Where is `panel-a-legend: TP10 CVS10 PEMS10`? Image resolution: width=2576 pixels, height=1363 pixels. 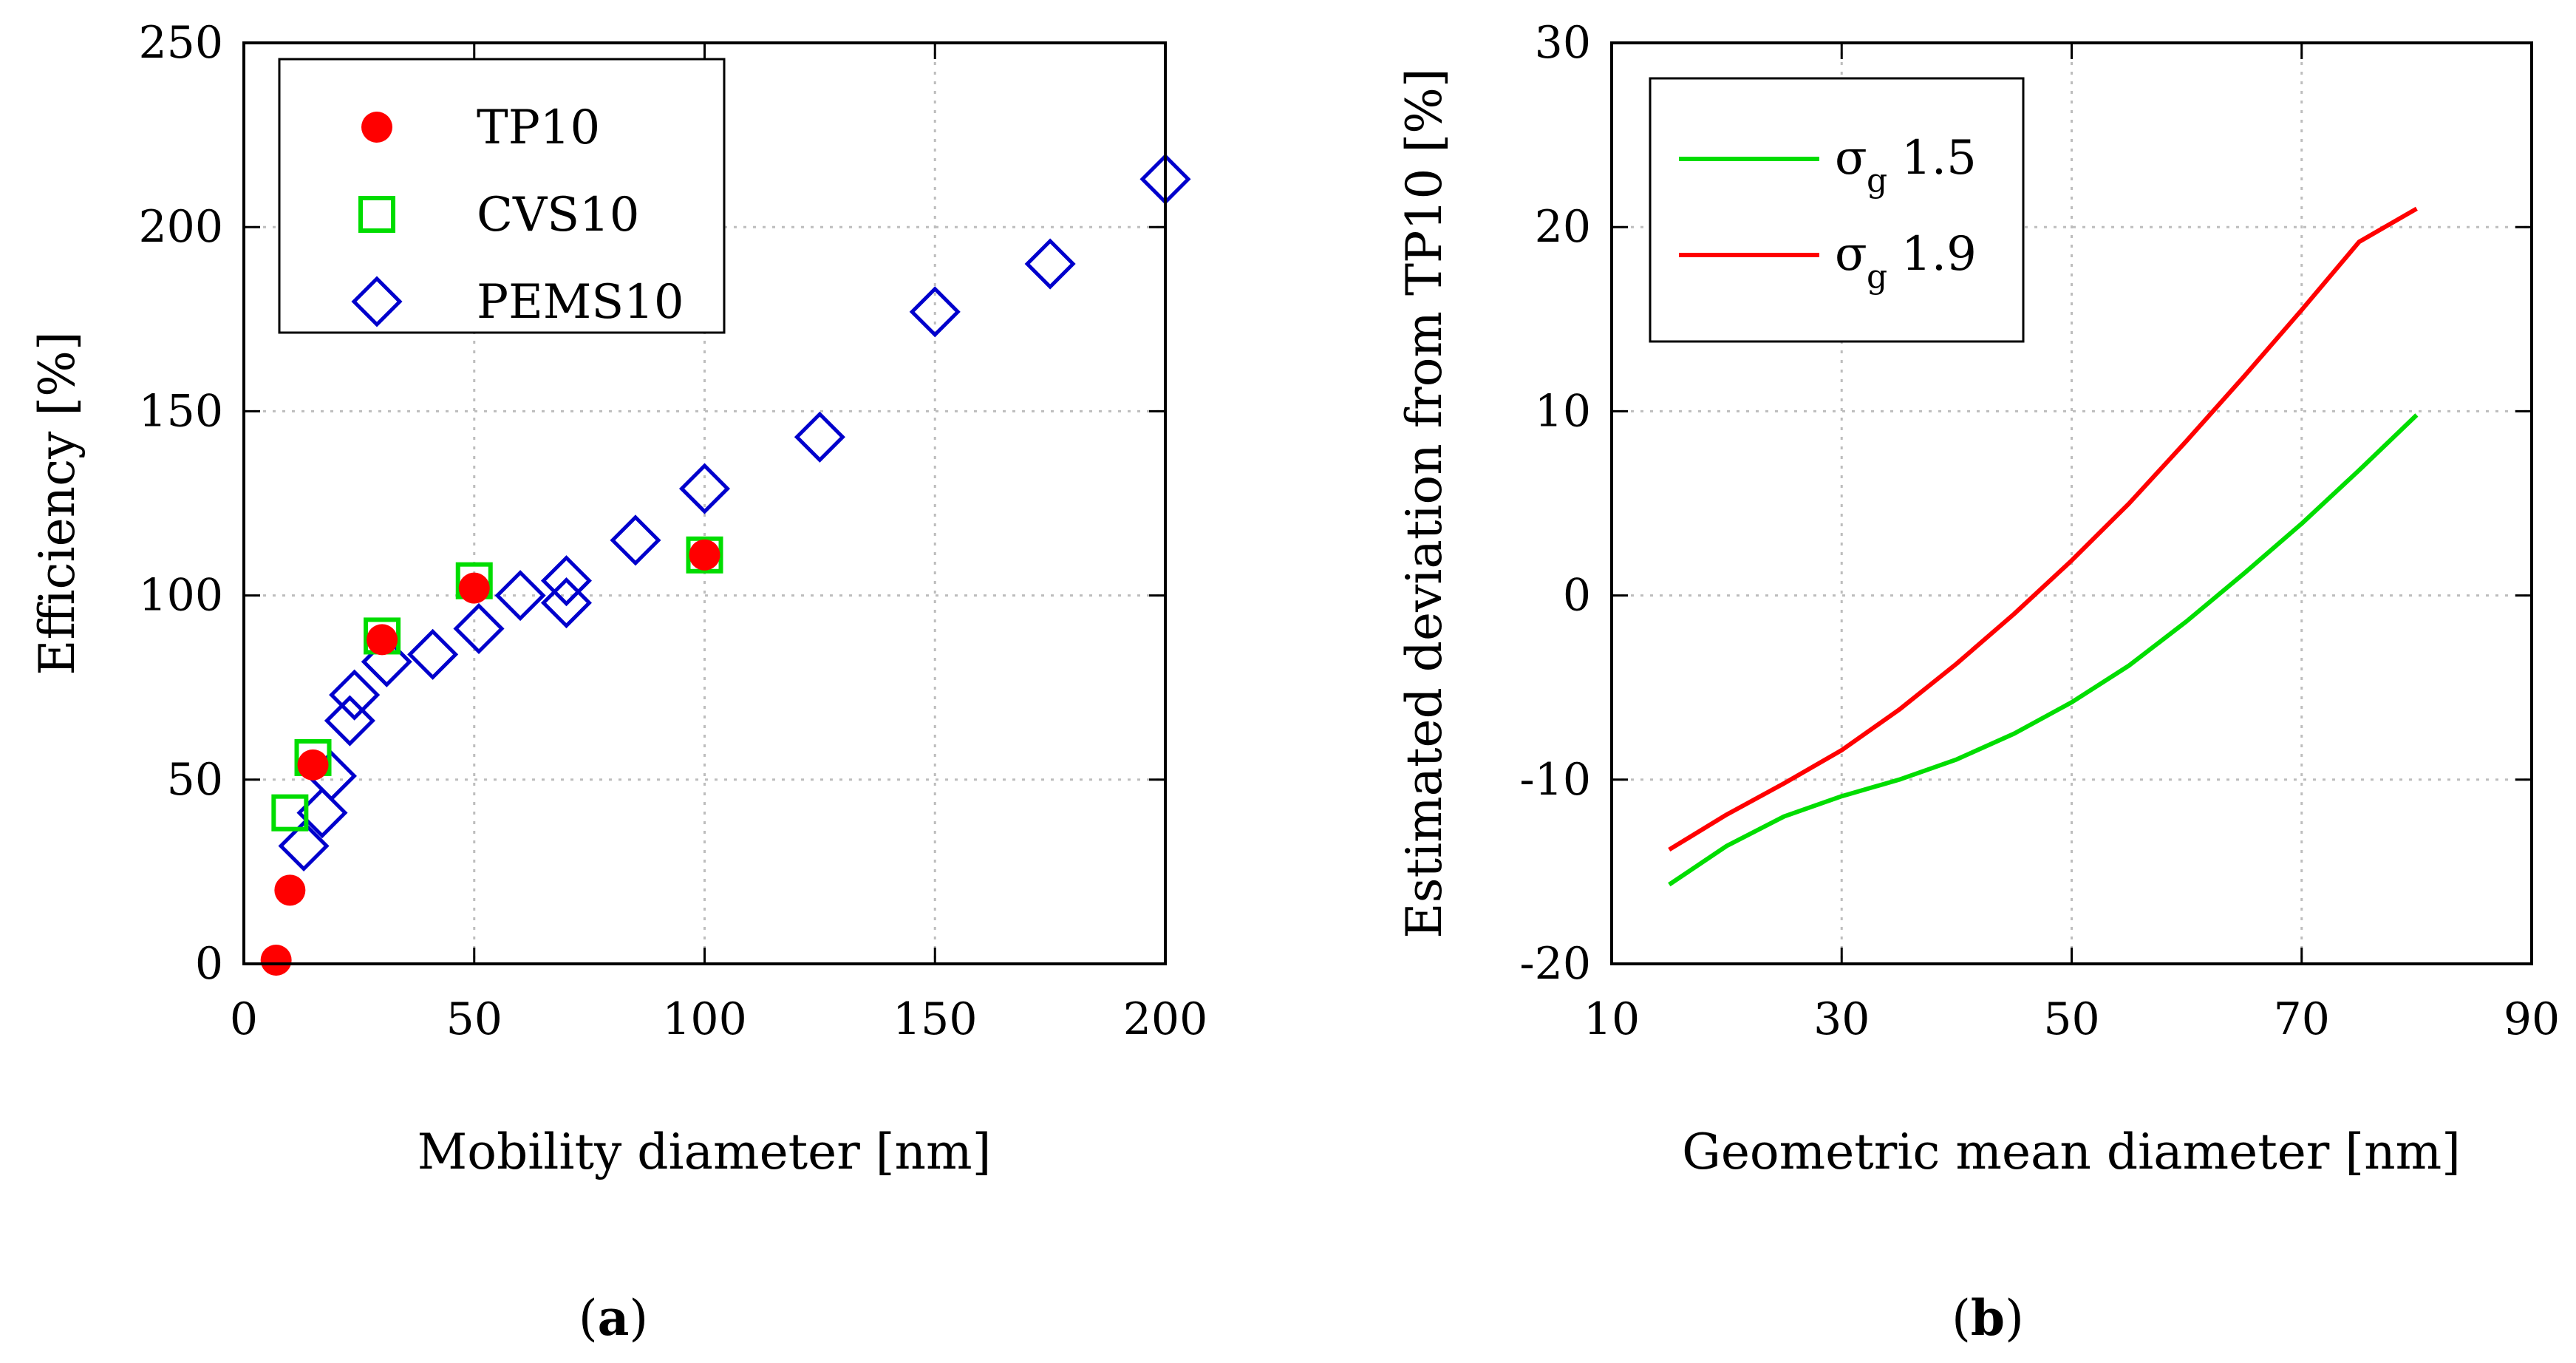 panel-a-legend: TP10 CVS10 PEMS10 is located at coordinates (502, 196).